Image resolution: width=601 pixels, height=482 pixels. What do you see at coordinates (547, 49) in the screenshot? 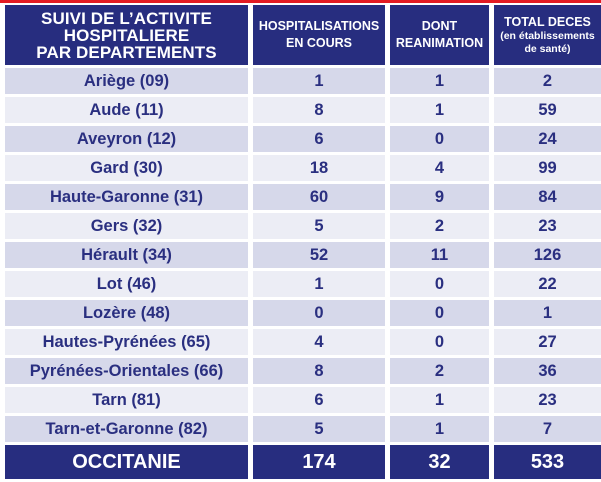
I see `header-deces-sub-2: de santé)` at bounding box center [547, 49].